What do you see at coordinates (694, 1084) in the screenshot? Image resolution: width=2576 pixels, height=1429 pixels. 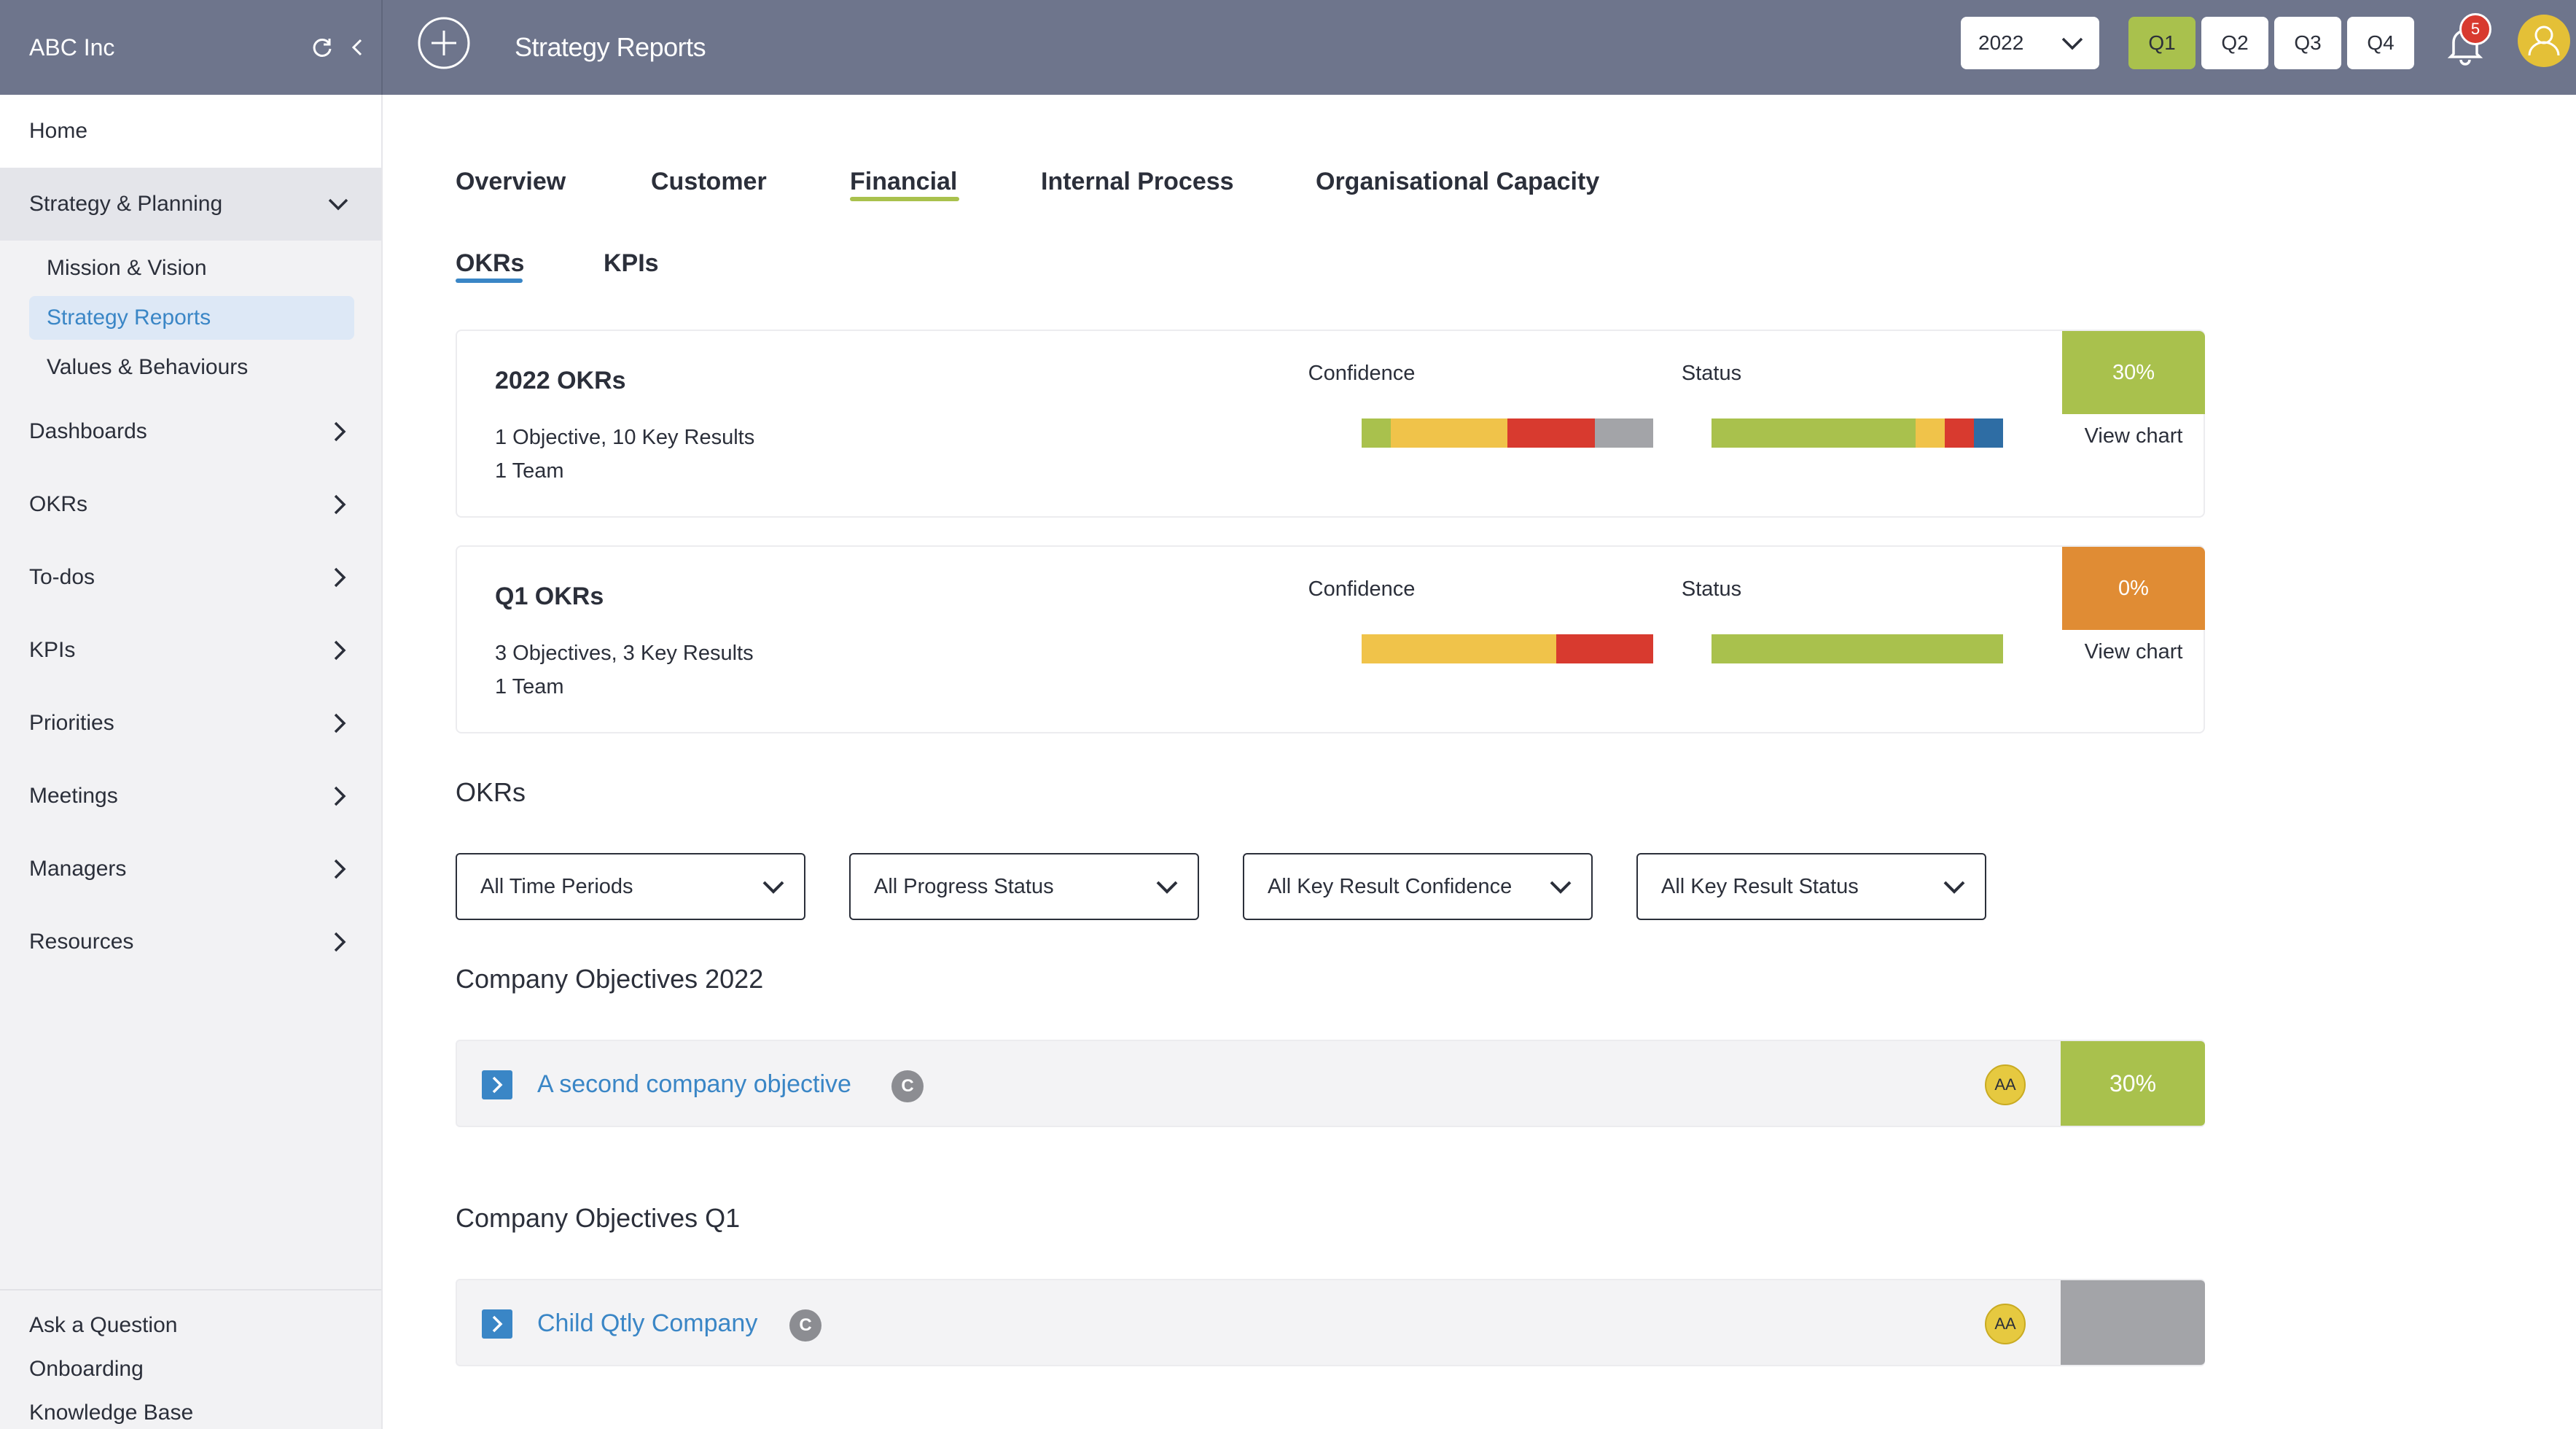 I see `objective-title: A second company objective` at bounding box center [694, 1084].